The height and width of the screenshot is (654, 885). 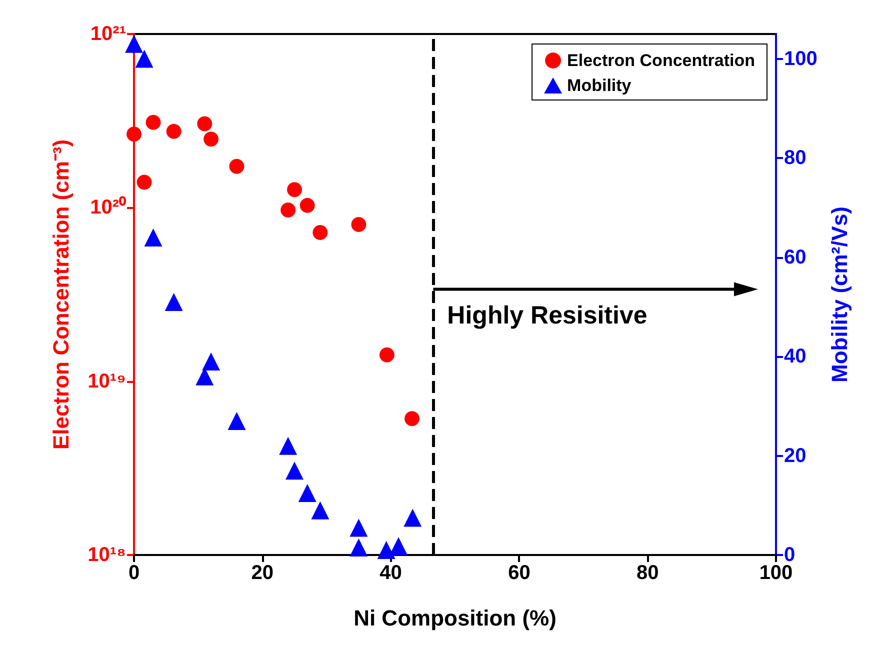 I want to click on x-tick-label: 80, so click(x=647, y=573).